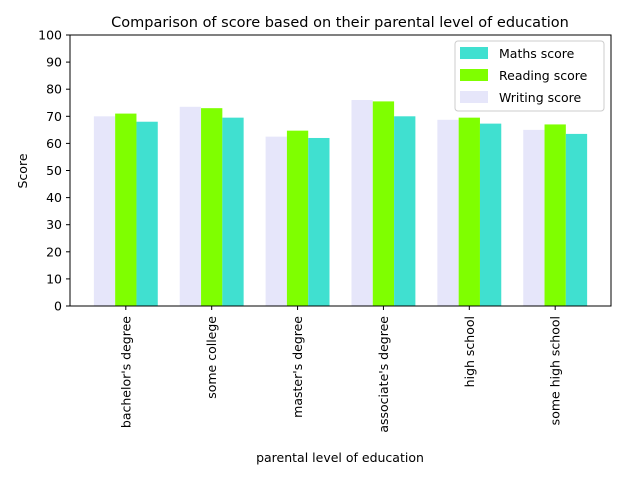 This screenshot has height=484, width=640. I want to click on legend-swatch-writing-score, so click(474, 97).